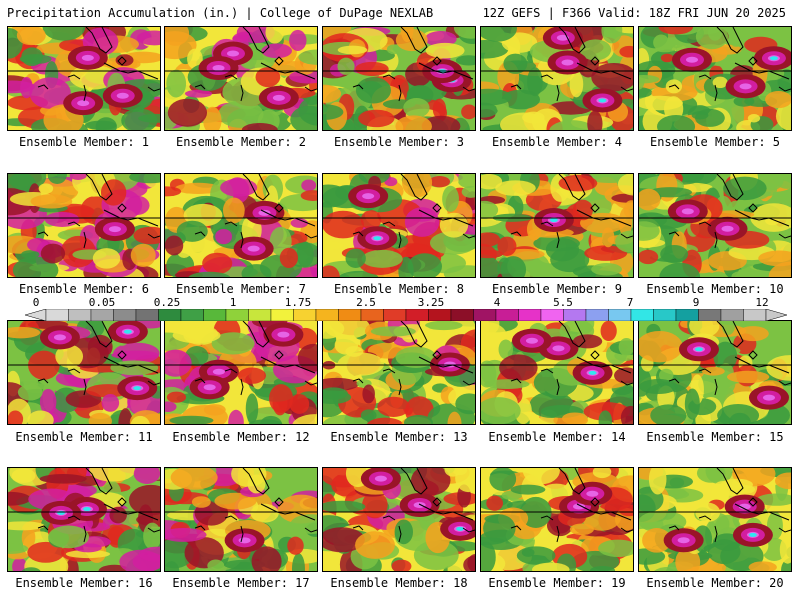 The image size is (800, 600). What do you see at coordinates (233, 302) in the screenshot?
I see `colorbar-tick-label: 1` at bounding box center [233, 302].